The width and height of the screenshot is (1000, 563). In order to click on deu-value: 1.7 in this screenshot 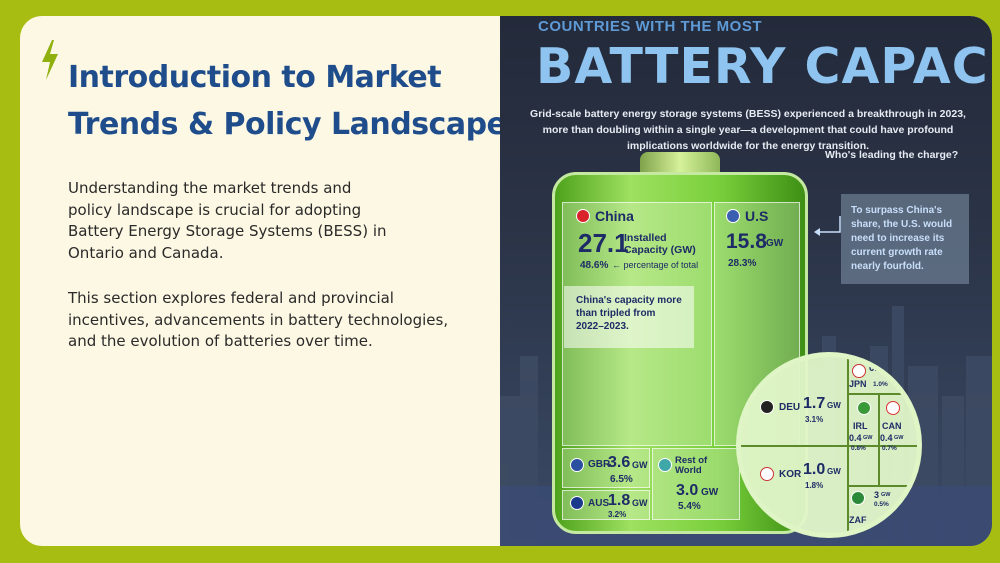, I will do `click(814, 403)`.